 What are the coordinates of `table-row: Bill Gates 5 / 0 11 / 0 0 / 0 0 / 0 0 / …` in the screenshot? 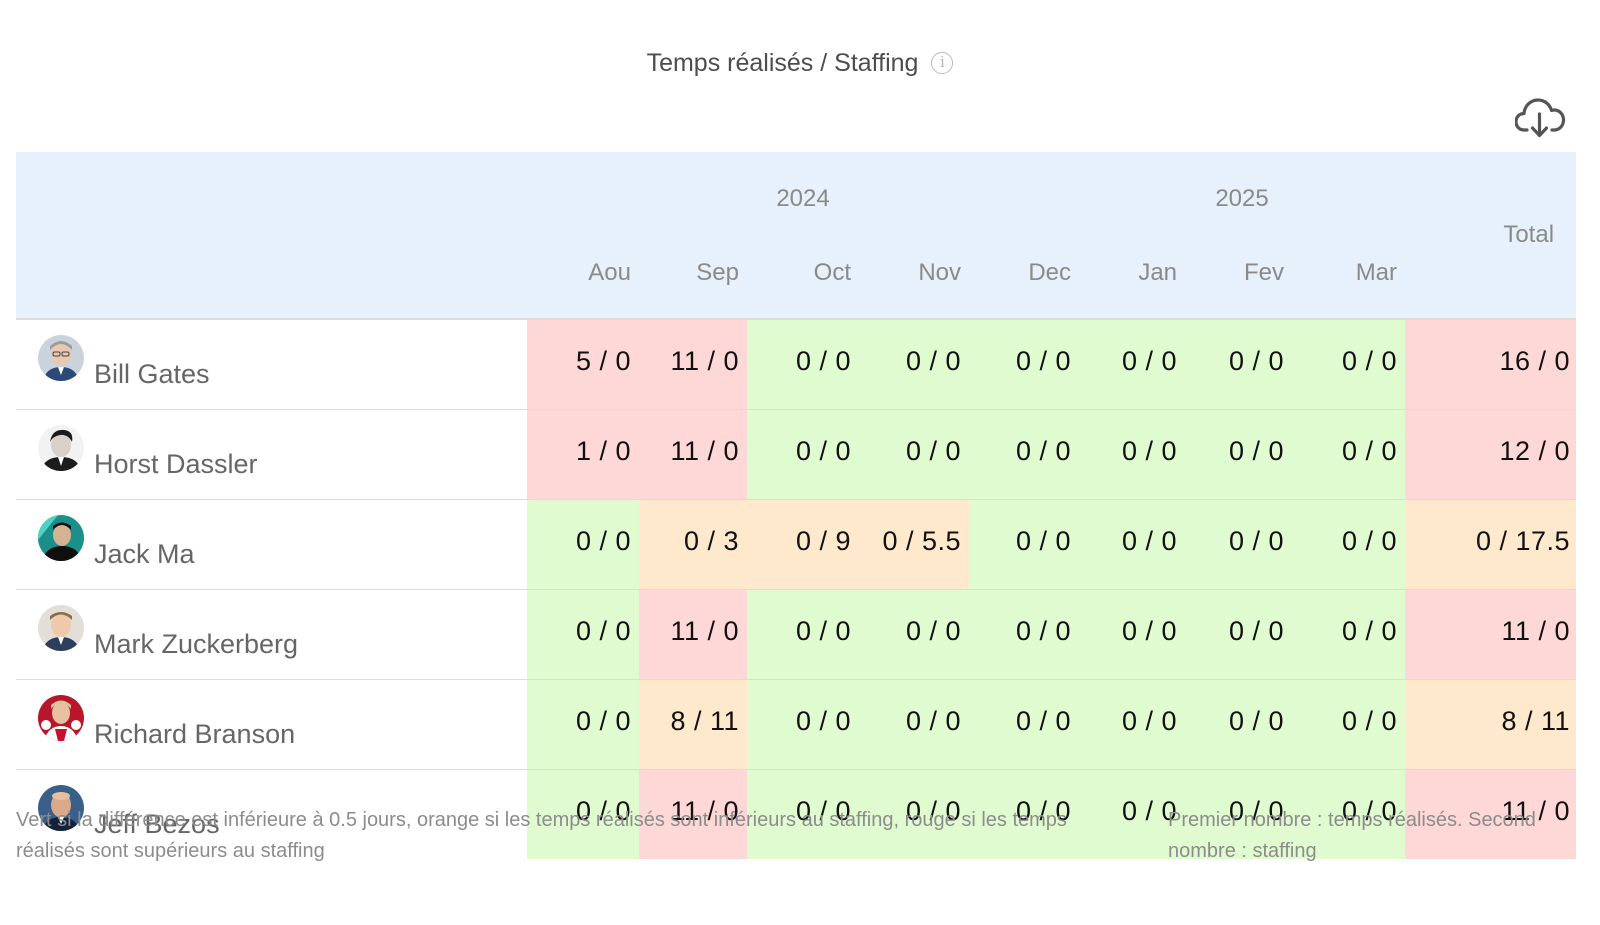 It's located at (796, 364).